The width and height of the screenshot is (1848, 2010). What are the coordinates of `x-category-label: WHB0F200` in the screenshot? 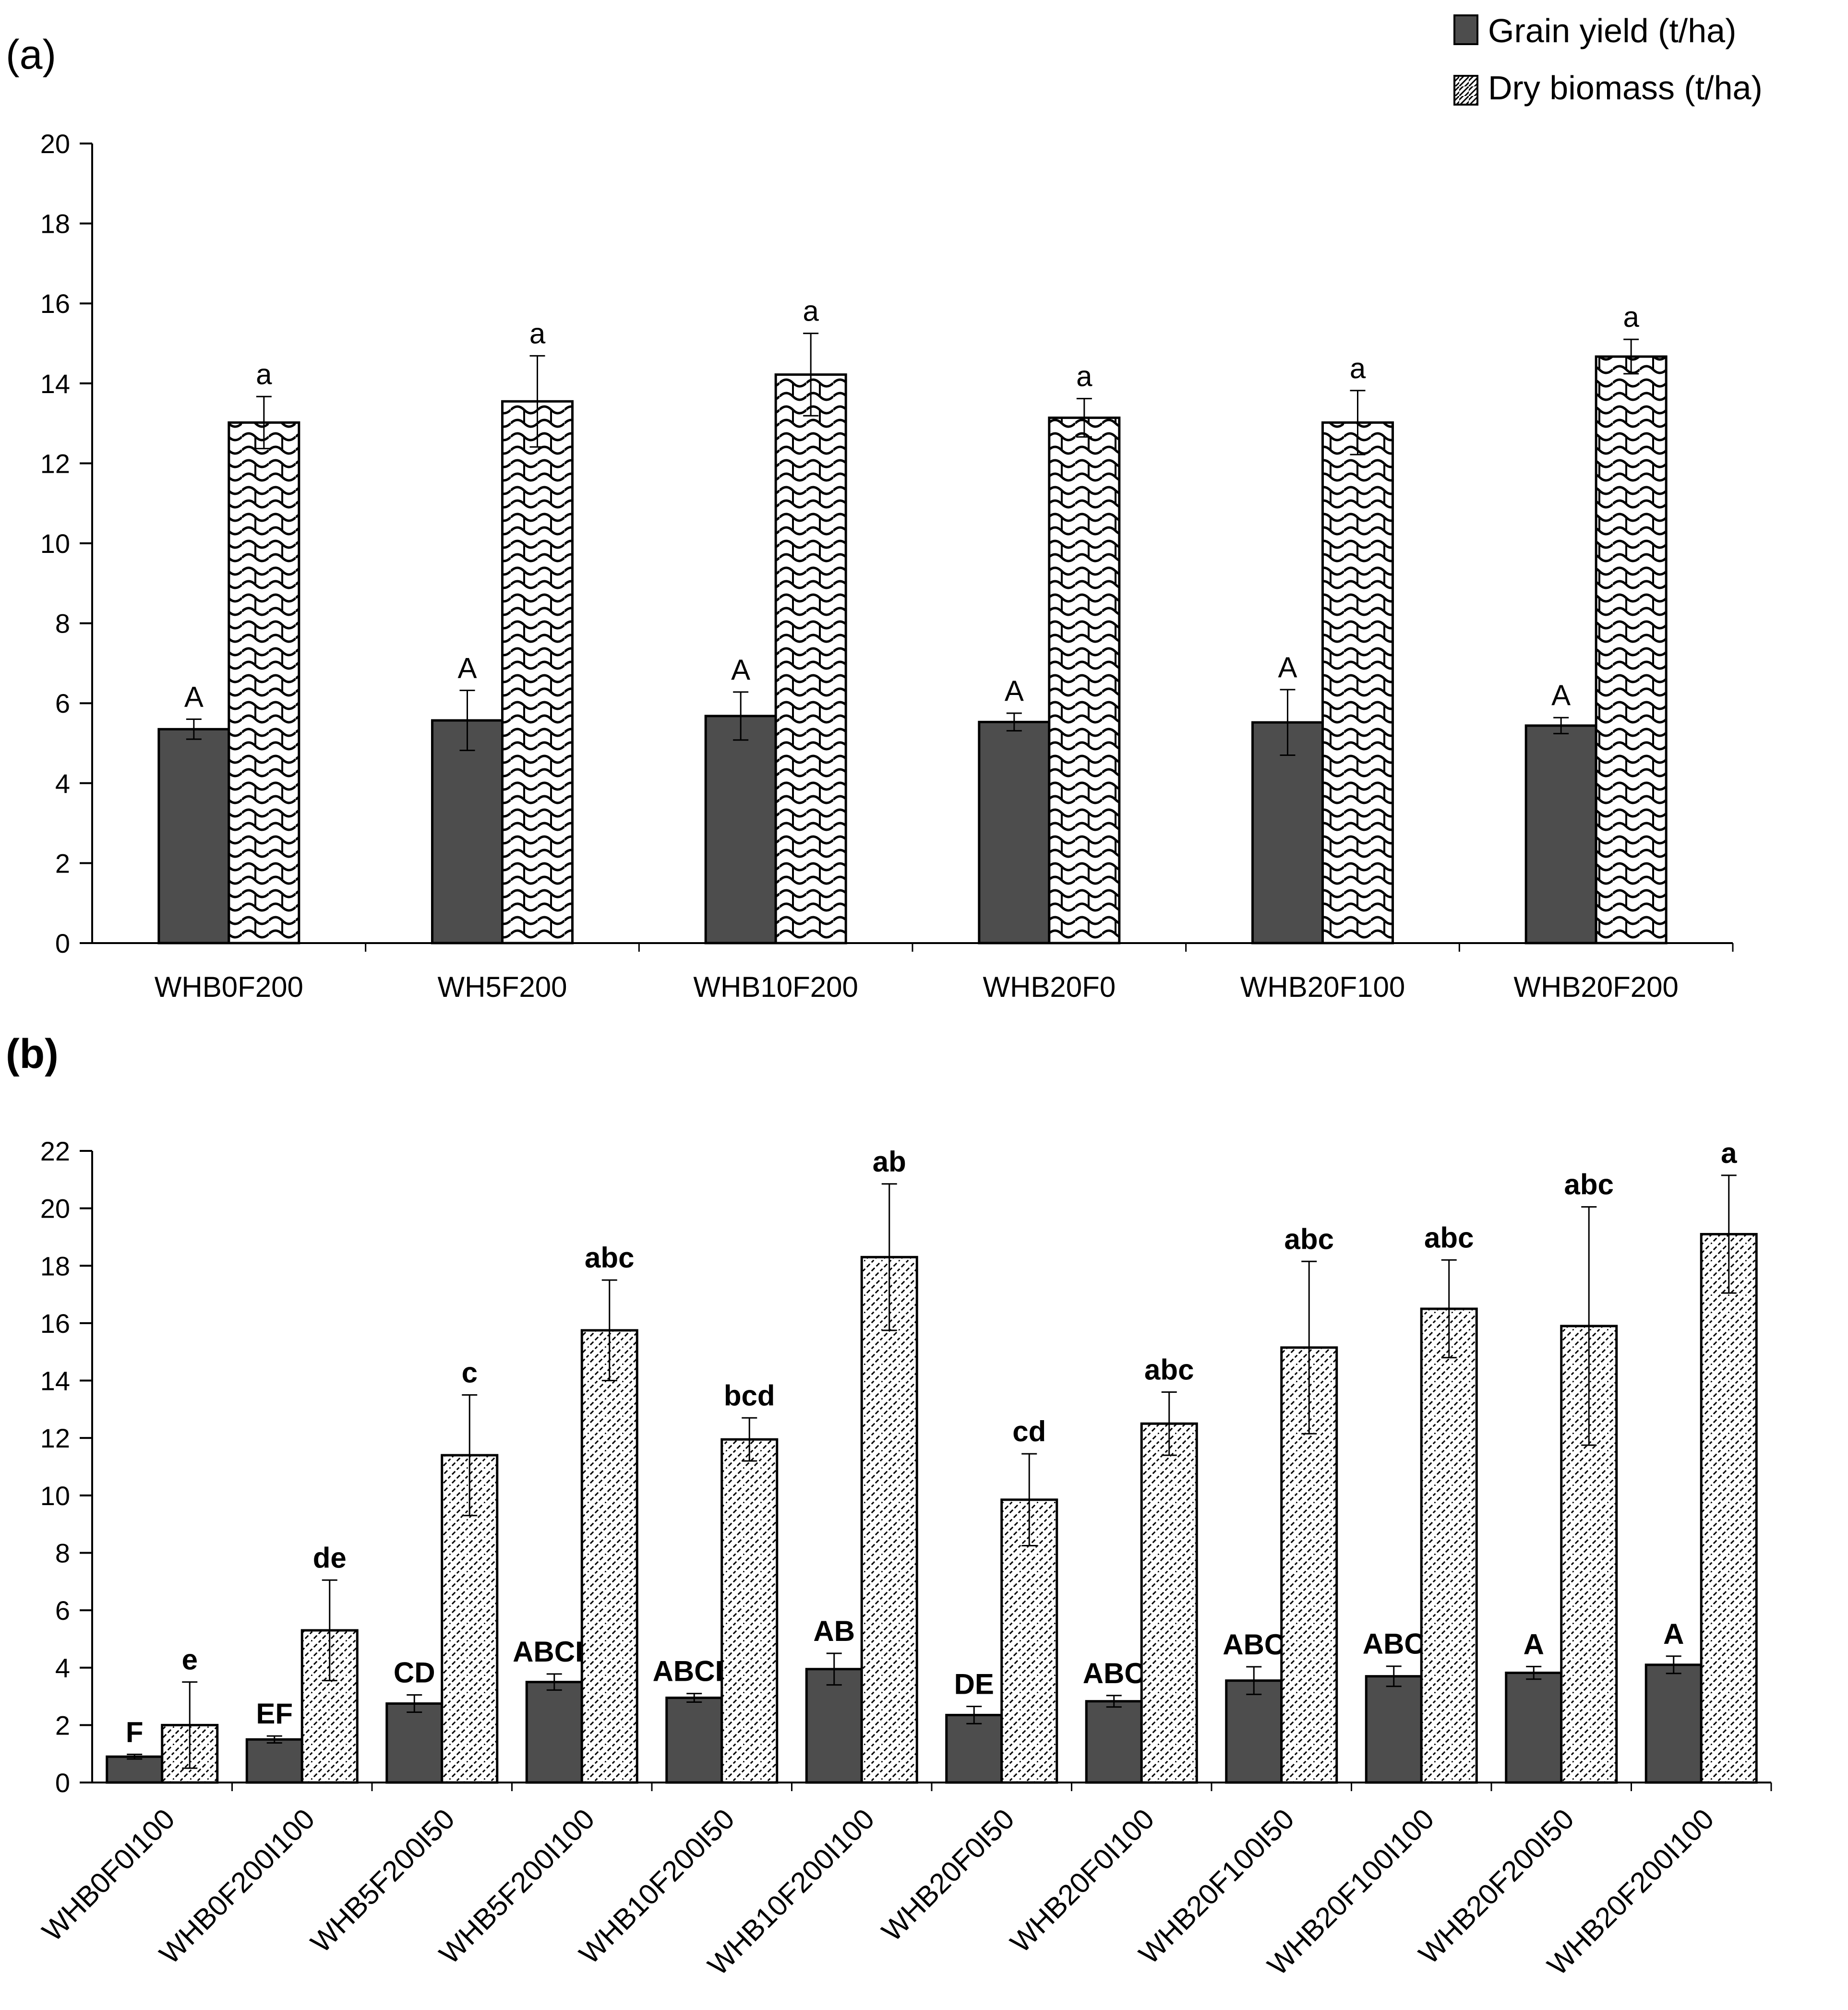 It's located at (229, 987).